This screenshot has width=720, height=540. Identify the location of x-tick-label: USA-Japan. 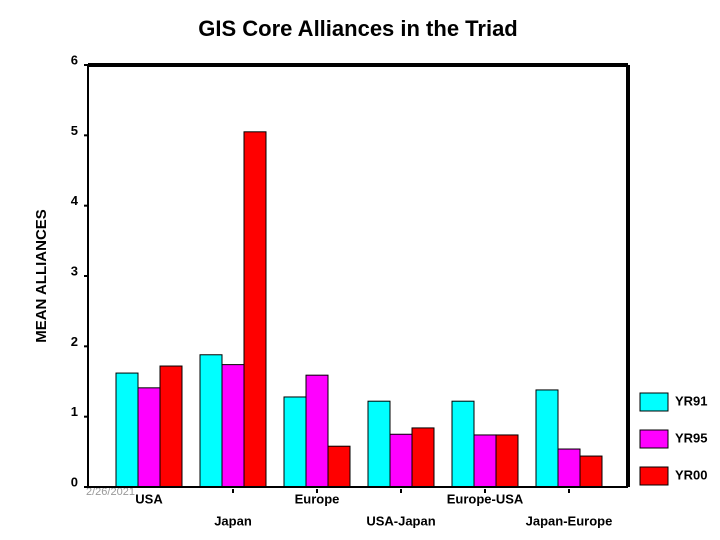
(400, 520).